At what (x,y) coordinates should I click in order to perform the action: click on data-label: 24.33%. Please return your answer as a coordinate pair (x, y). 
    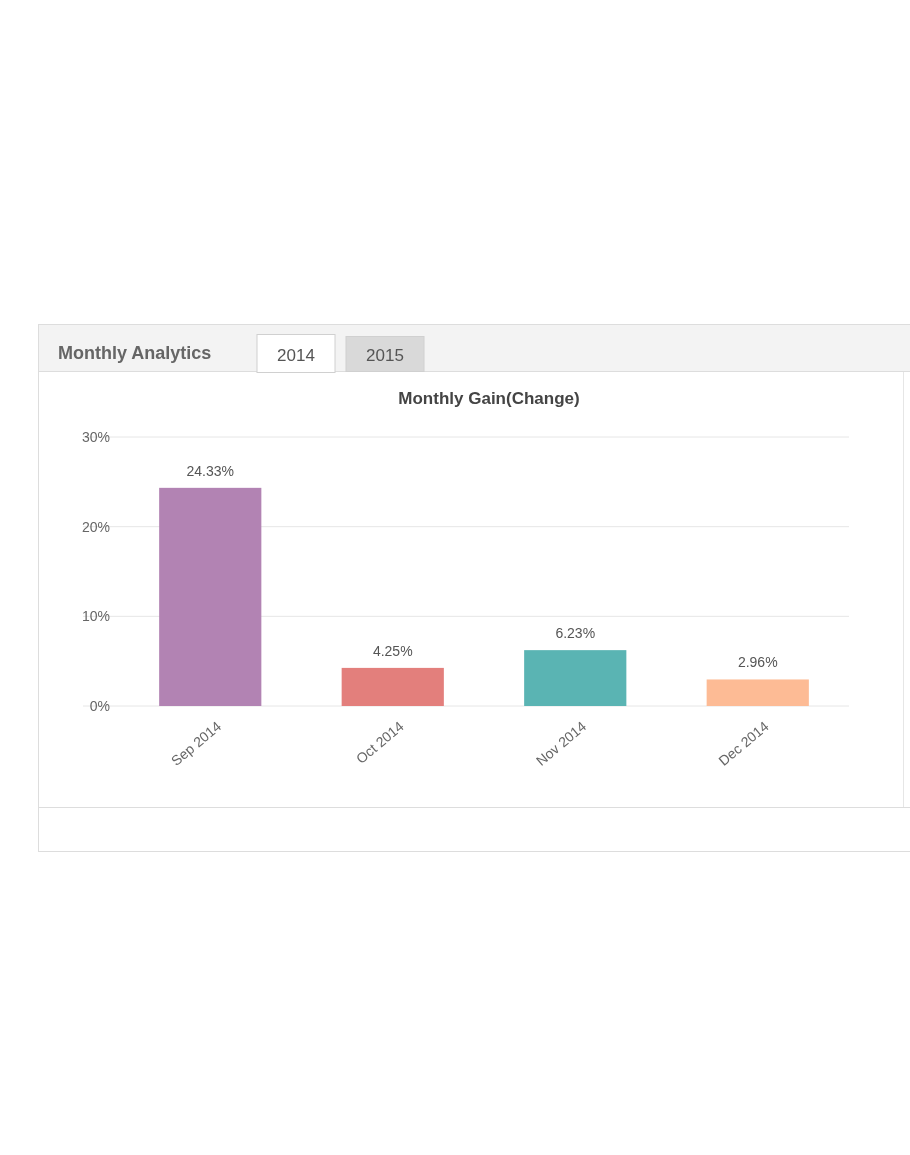
    Looking at the image, I should click on (210, 470).